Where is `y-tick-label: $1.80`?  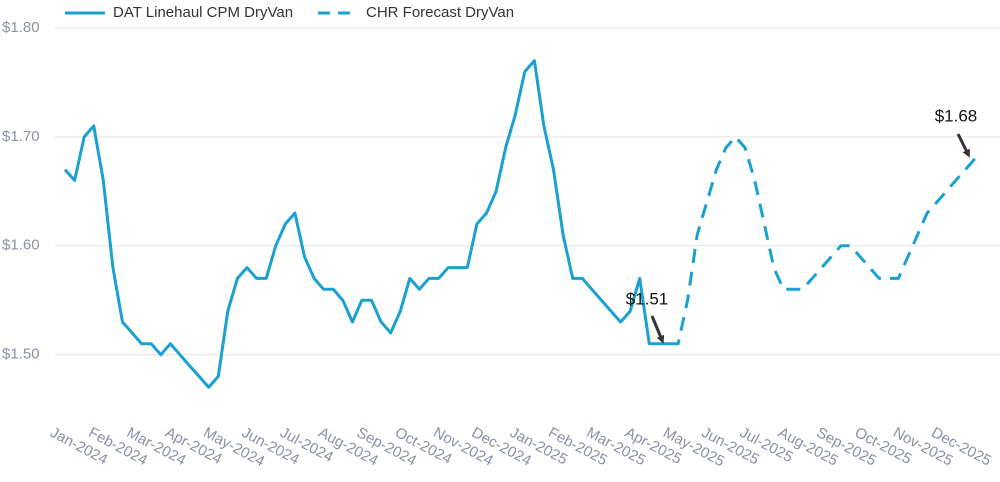
y-tick-label: $1.80 is located at coordinates (21, 27).